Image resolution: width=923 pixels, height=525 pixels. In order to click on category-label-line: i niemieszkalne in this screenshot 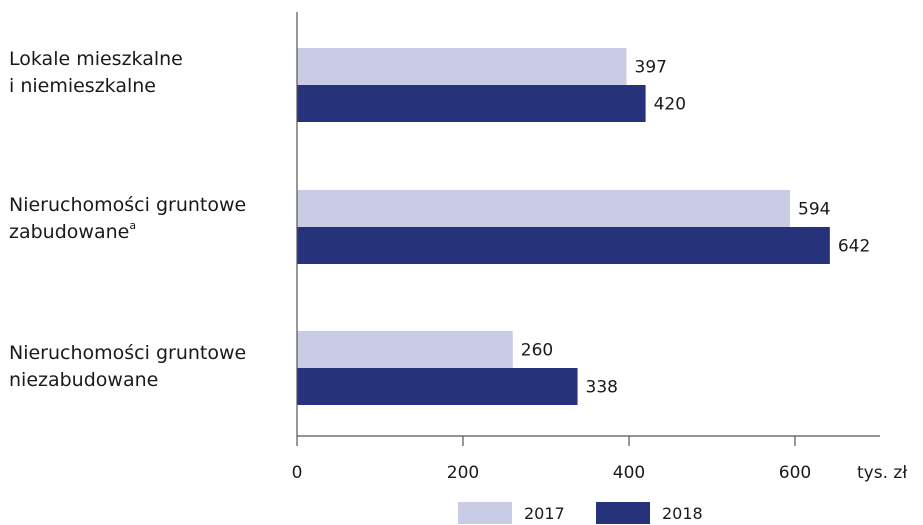, I will do `click(82, 86)`.